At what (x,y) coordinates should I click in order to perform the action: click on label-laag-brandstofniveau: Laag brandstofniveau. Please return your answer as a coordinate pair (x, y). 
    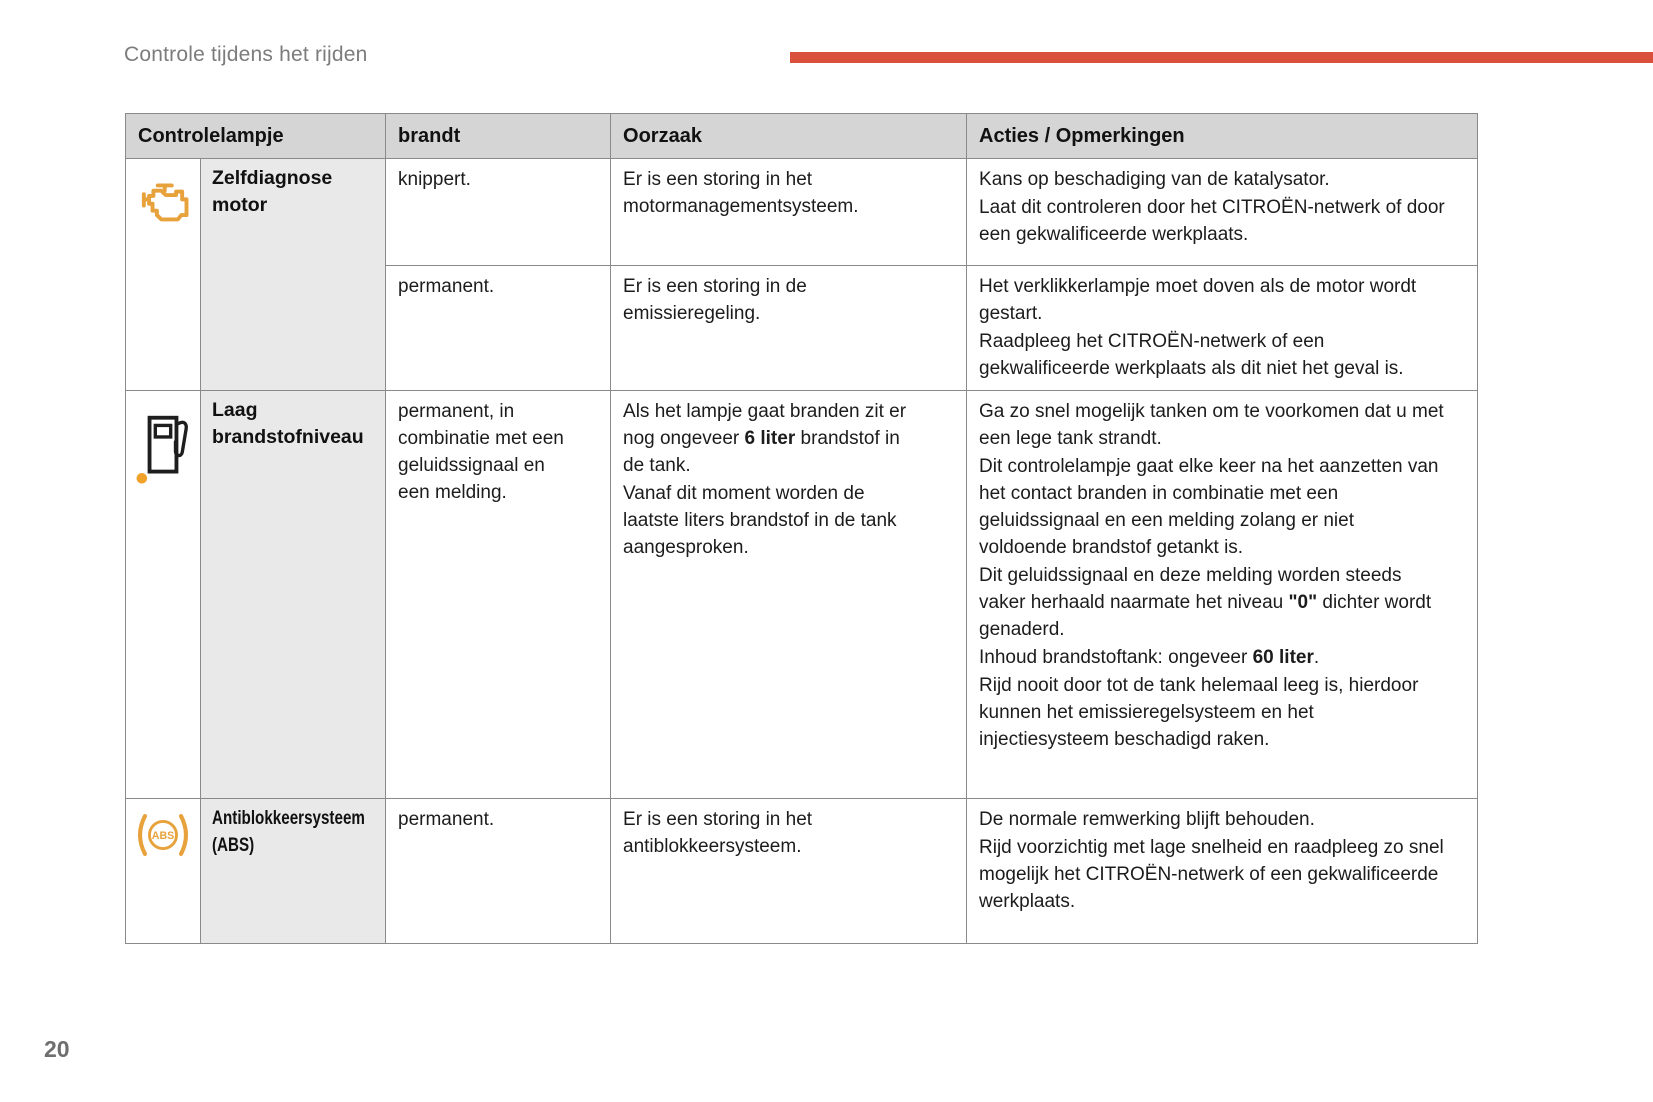
    Looking at the image, I should click on (293, 594).